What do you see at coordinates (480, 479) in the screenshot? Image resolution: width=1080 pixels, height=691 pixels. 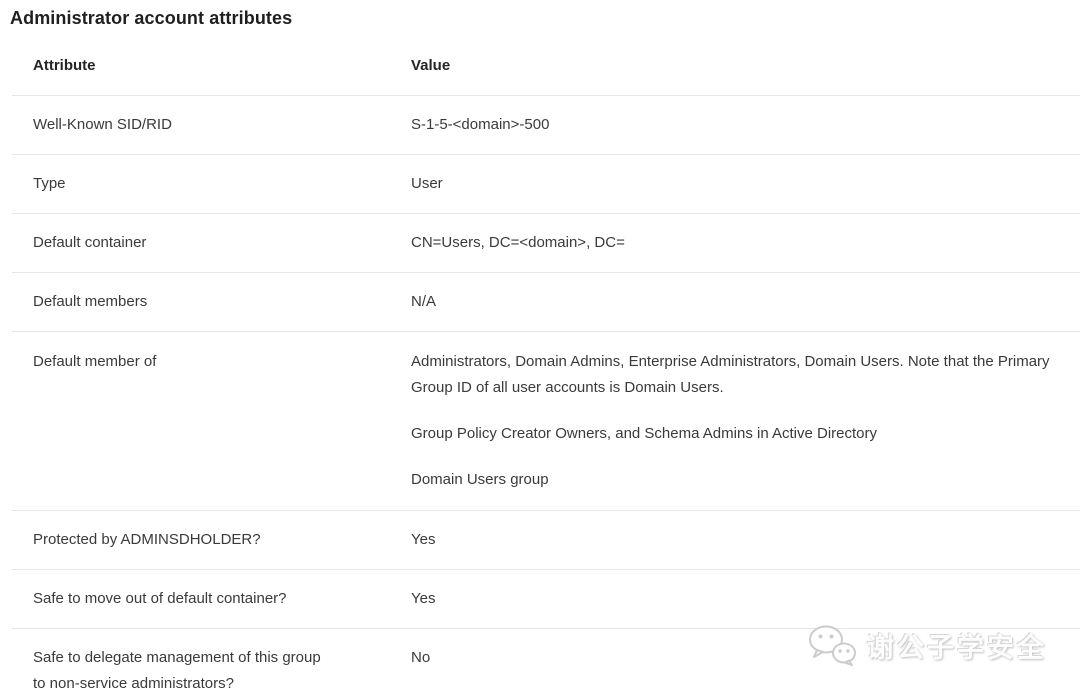 I see `value-paragraph: Domain Users group` at bounding box center [480, 479].